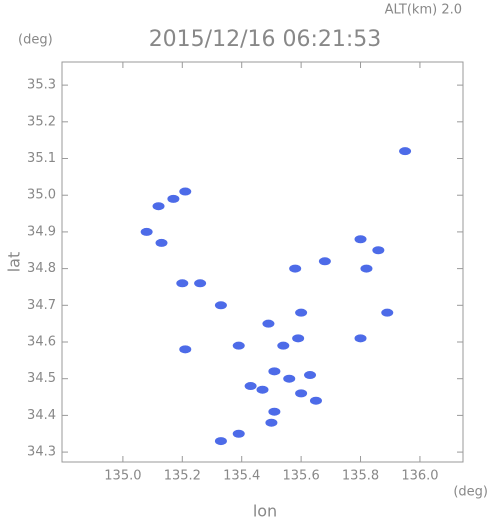  Describe the element at coordinates (41, 415) in the screenshot. I see `y-tick-label: 34.4` at that location.